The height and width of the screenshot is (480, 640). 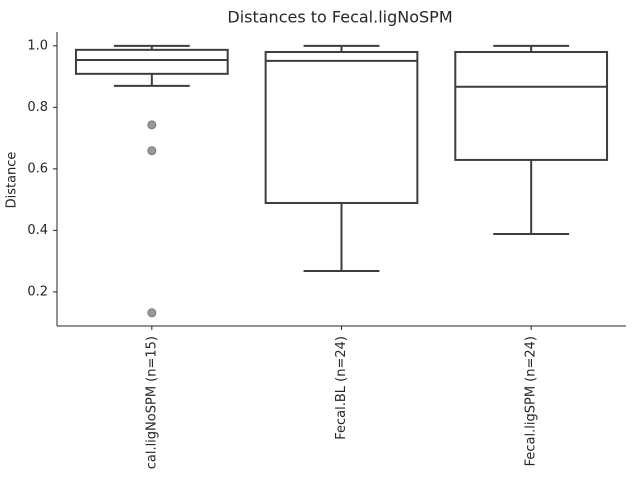 What do you see at coordinates (37, 45) in the screenshot?
I see `y-tick-label: 1.0` at bounding box center [37, 45].